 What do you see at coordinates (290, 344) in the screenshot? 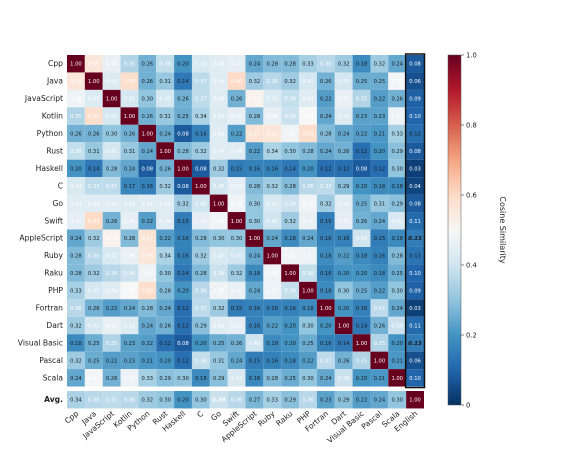
I see `cell-visual-basic-raku-value: 0.20` at bounding box center [290, 344].